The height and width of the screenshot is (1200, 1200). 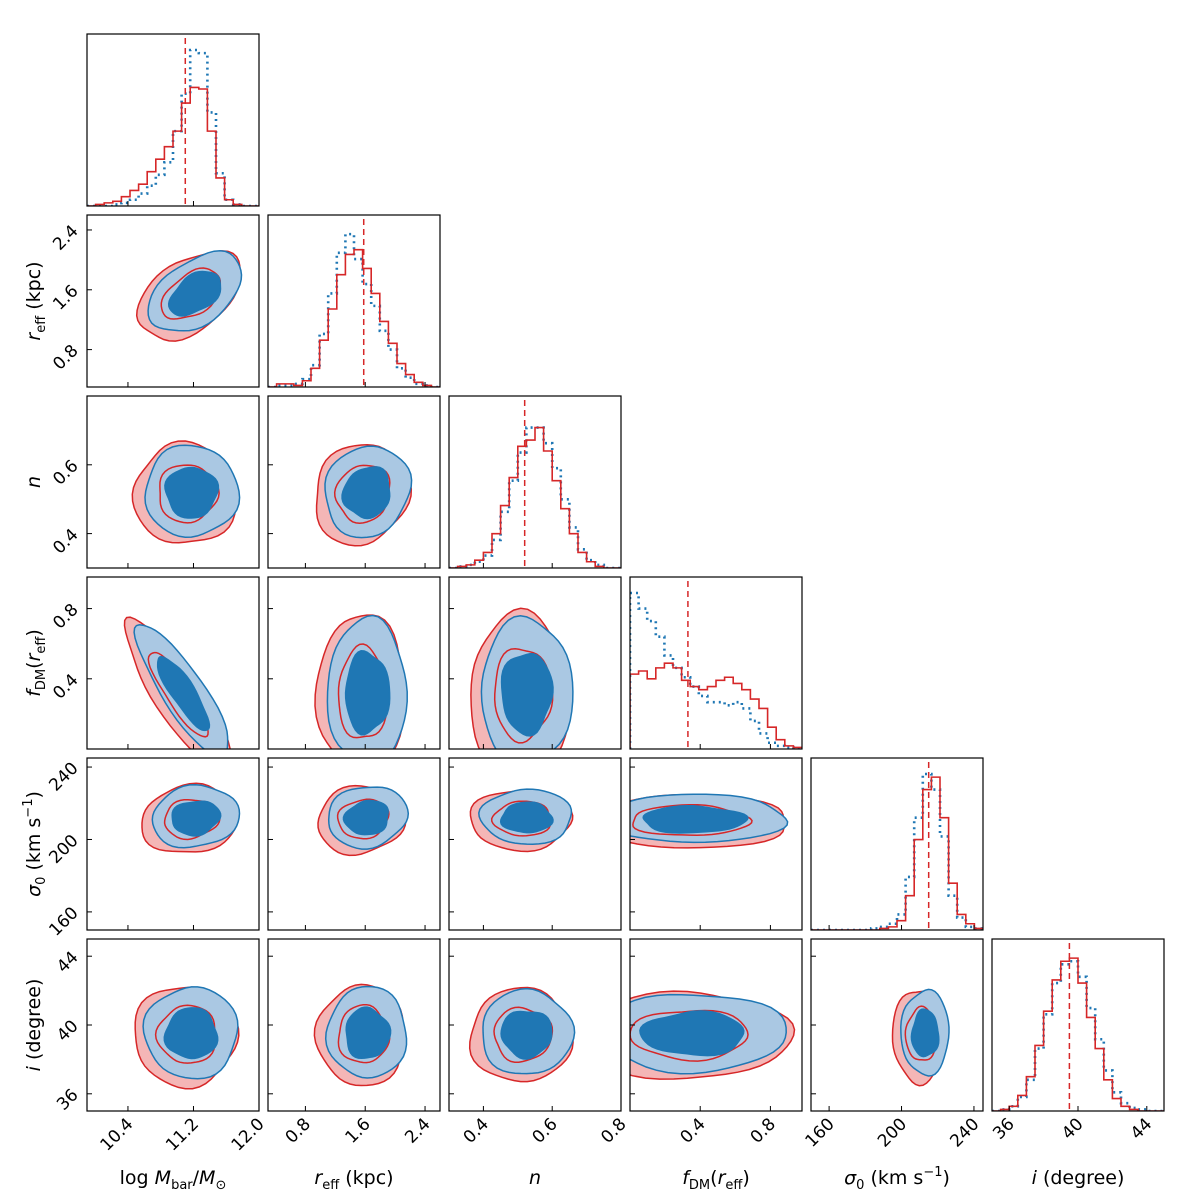 I want to click on hist-sample-a-fDM, so click(x=716, y=705).